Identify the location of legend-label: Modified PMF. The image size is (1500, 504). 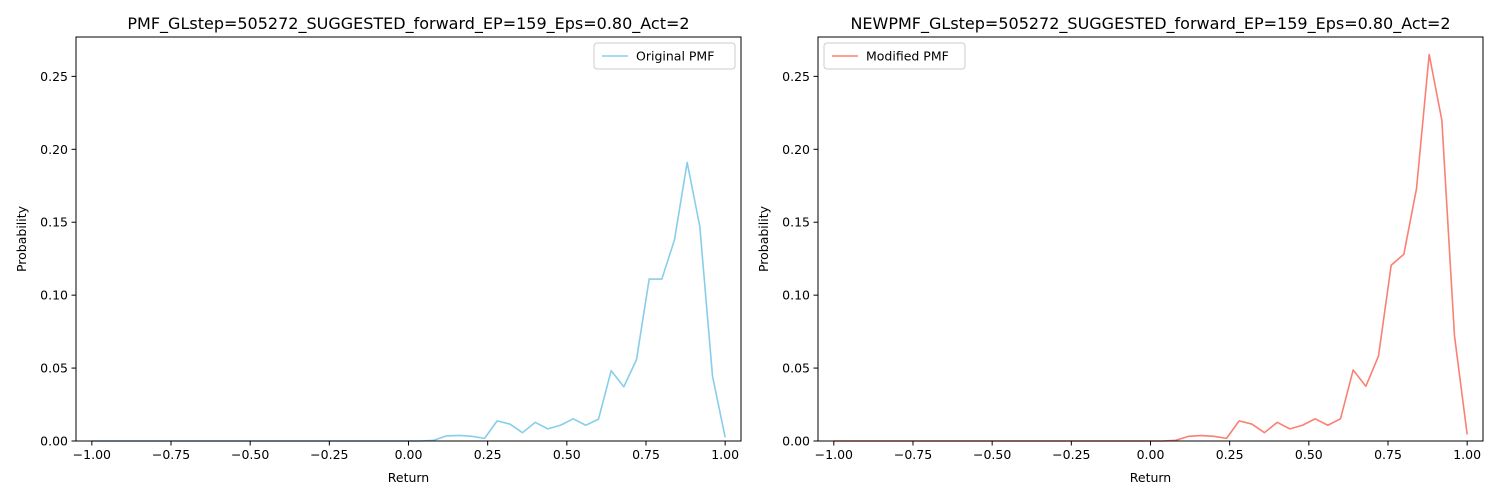
(907, 56).